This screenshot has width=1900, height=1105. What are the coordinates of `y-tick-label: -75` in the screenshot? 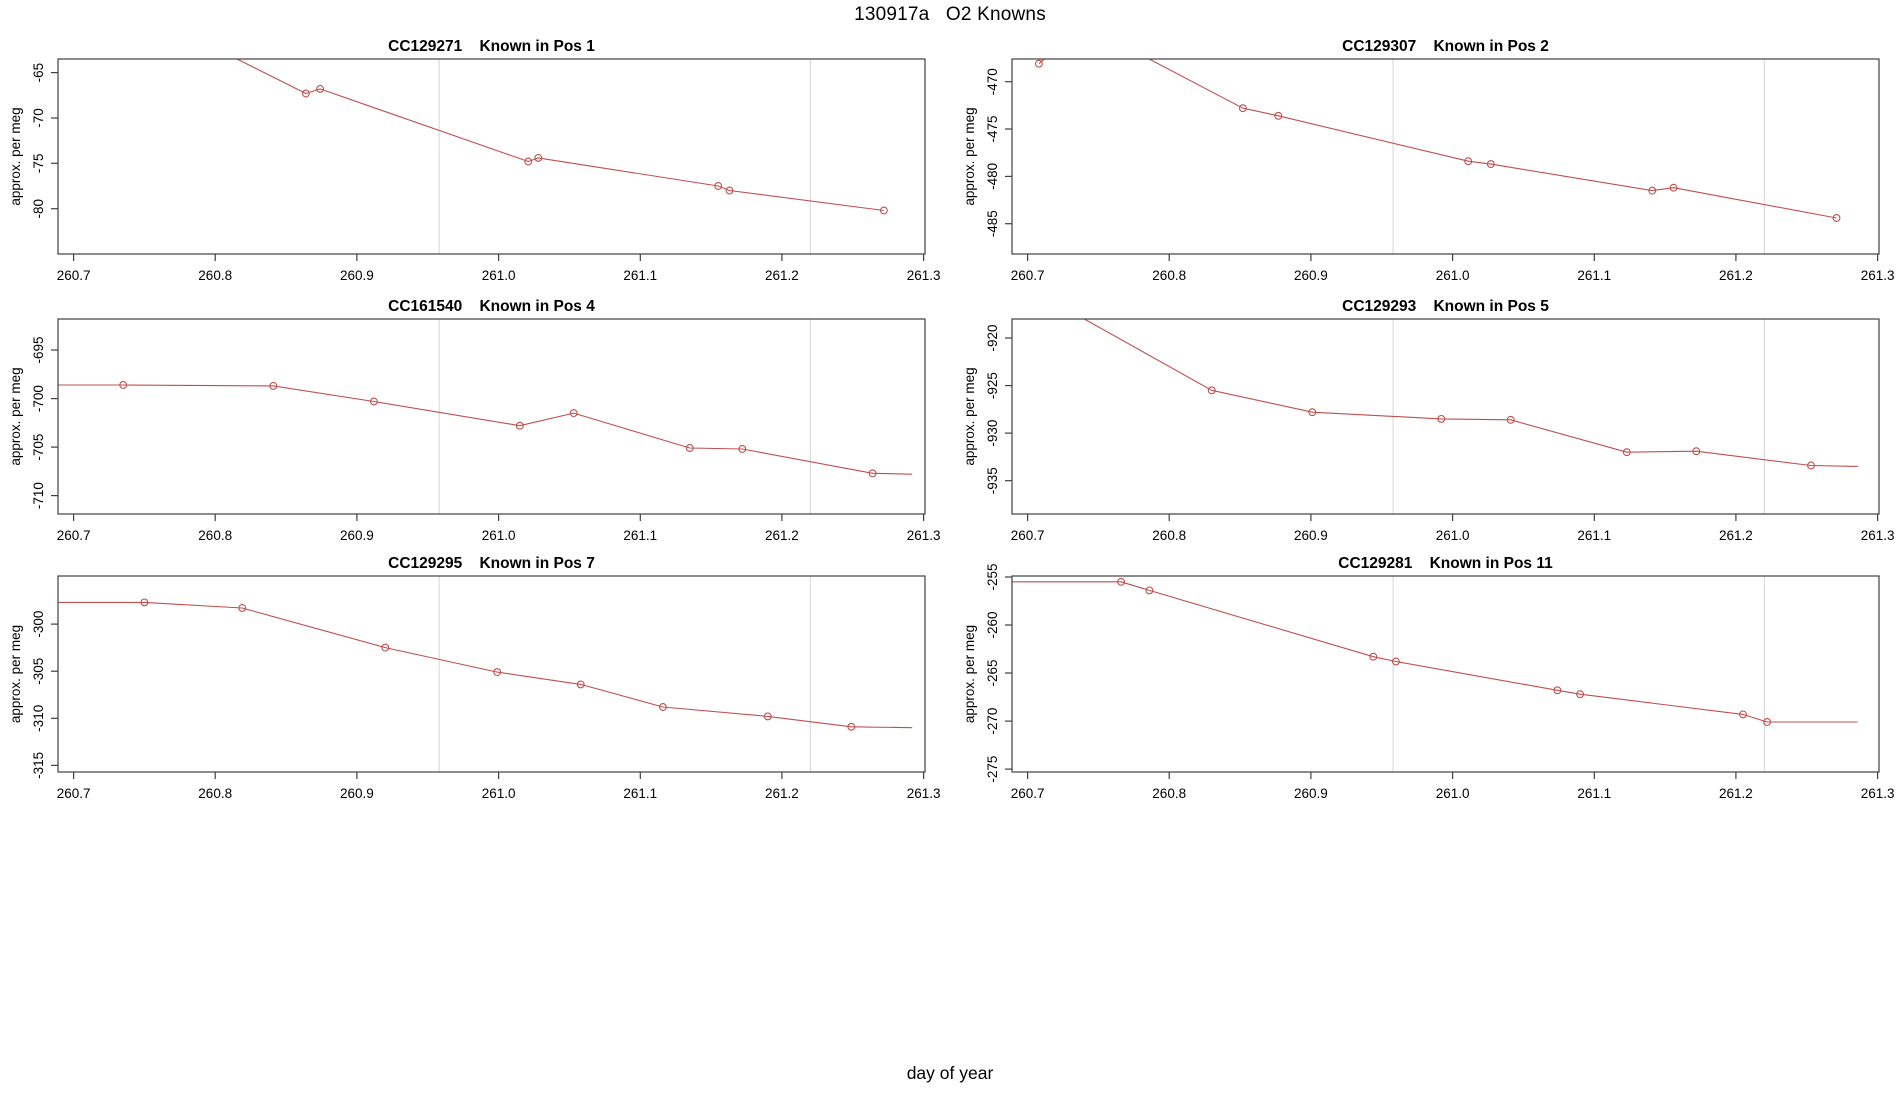 It's located at (38, 164).